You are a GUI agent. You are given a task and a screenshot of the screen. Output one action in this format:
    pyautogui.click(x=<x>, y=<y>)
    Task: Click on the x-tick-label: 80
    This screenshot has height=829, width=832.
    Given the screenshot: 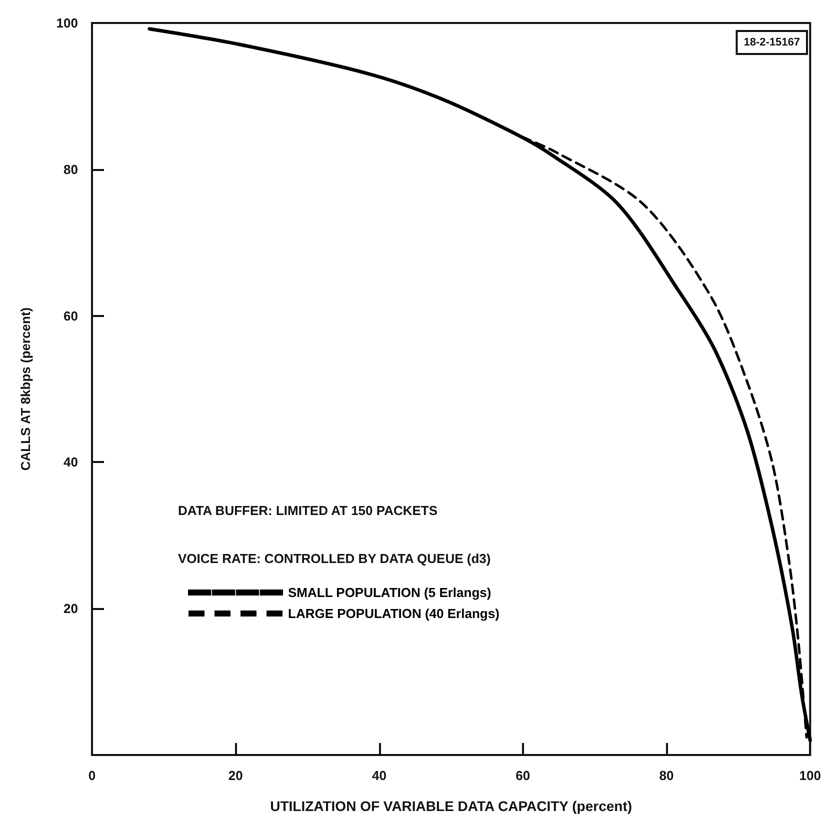 What is the action you would take?
    pyautogui.click(x=666, y=775)
    